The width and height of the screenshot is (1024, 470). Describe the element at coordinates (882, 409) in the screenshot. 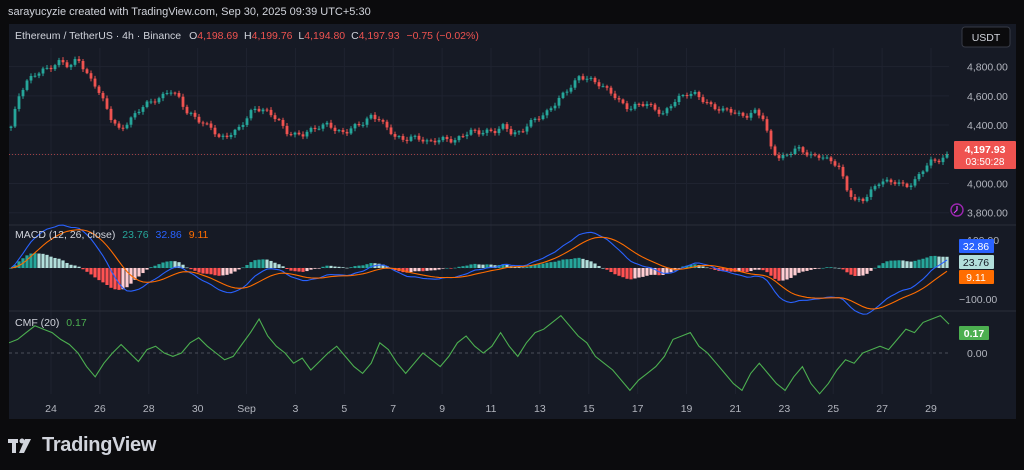

I see `time-axis-label: 27` at that location.